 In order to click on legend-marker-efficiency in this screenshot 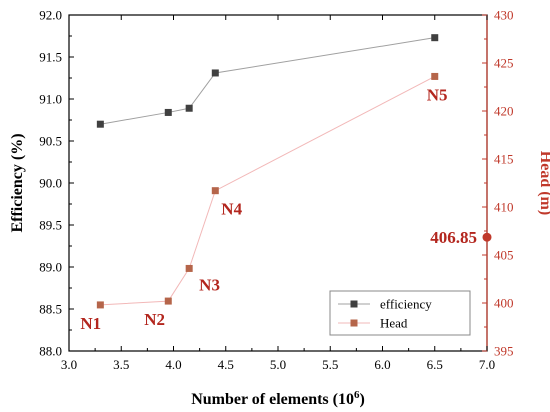, I will do `click(354, 304)`.